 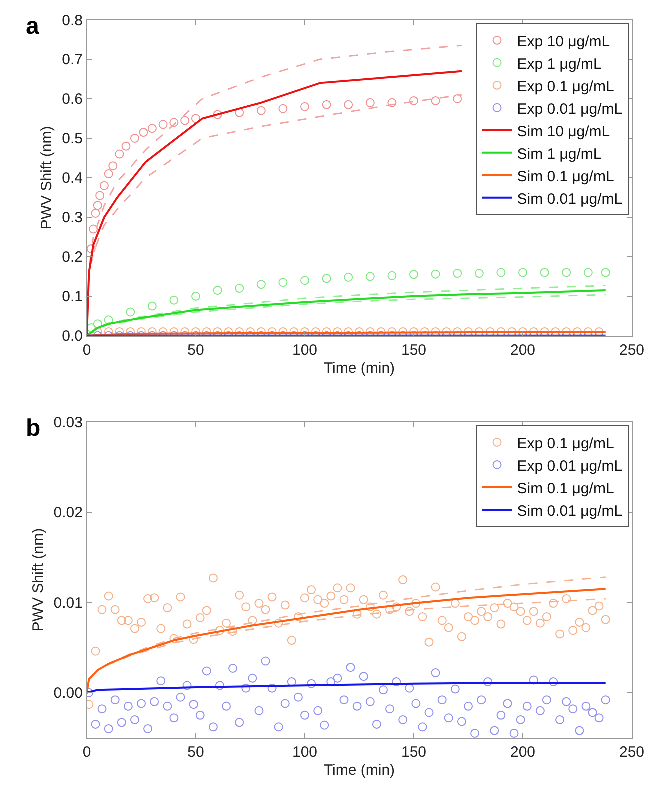 What do you see at coordinates (33, 26) in the screenshot?
I see `text: a` at bounding box center [33, 26].